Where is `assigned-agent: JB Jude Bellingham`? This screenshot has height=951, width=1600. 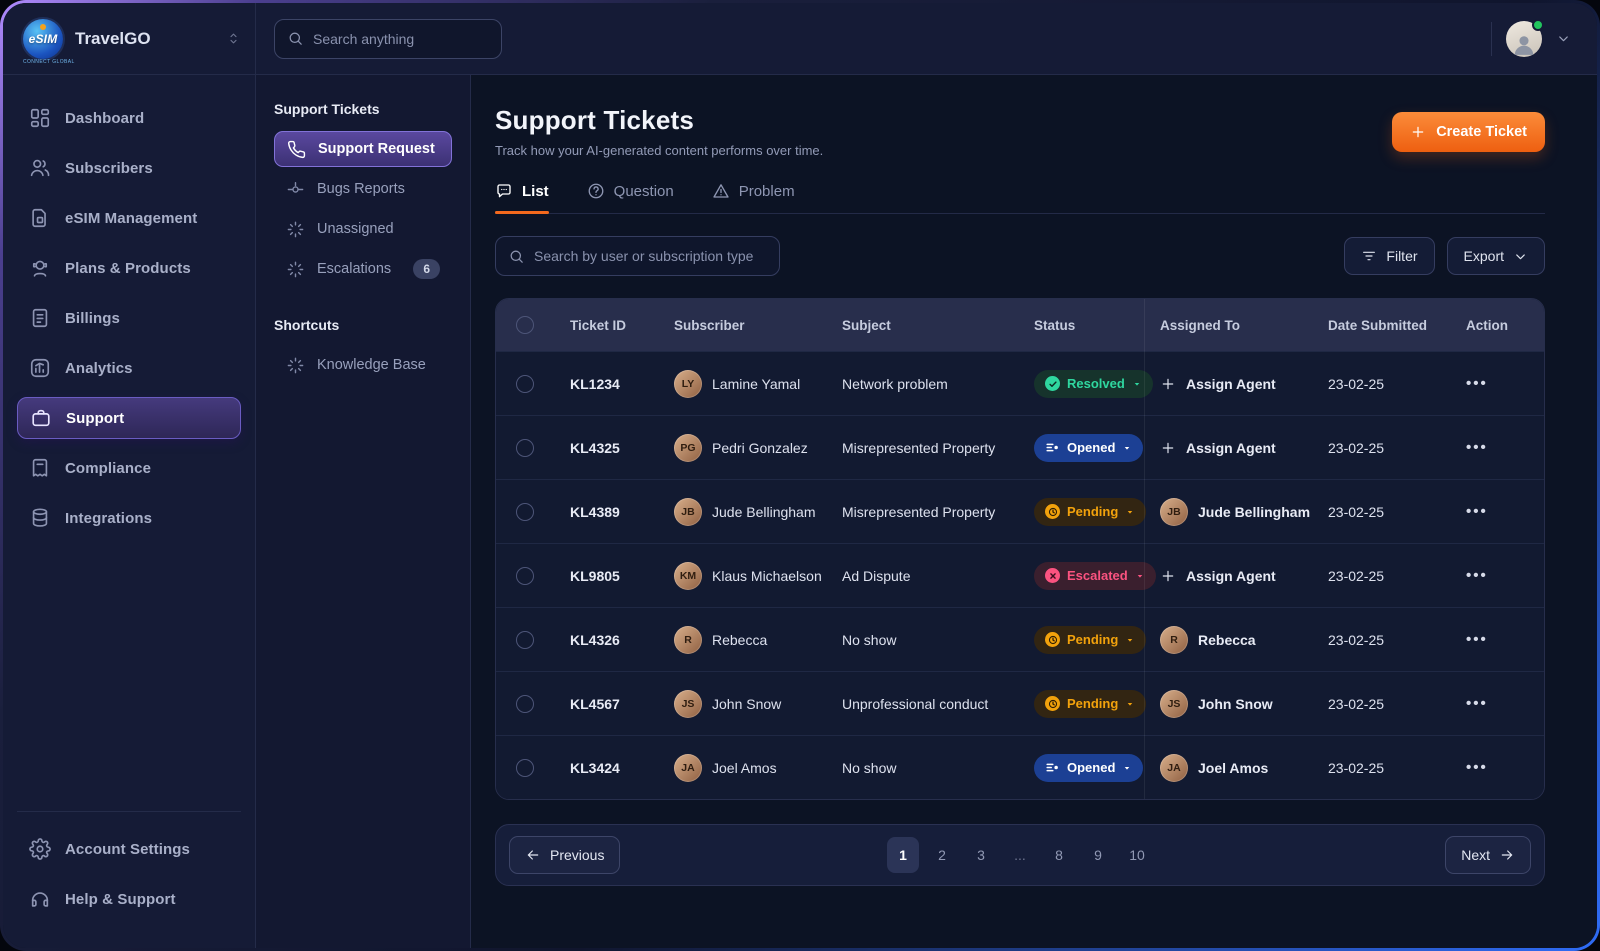
assigned-agent: JB Jude Bellingham is located at coordinates (1235, 511).